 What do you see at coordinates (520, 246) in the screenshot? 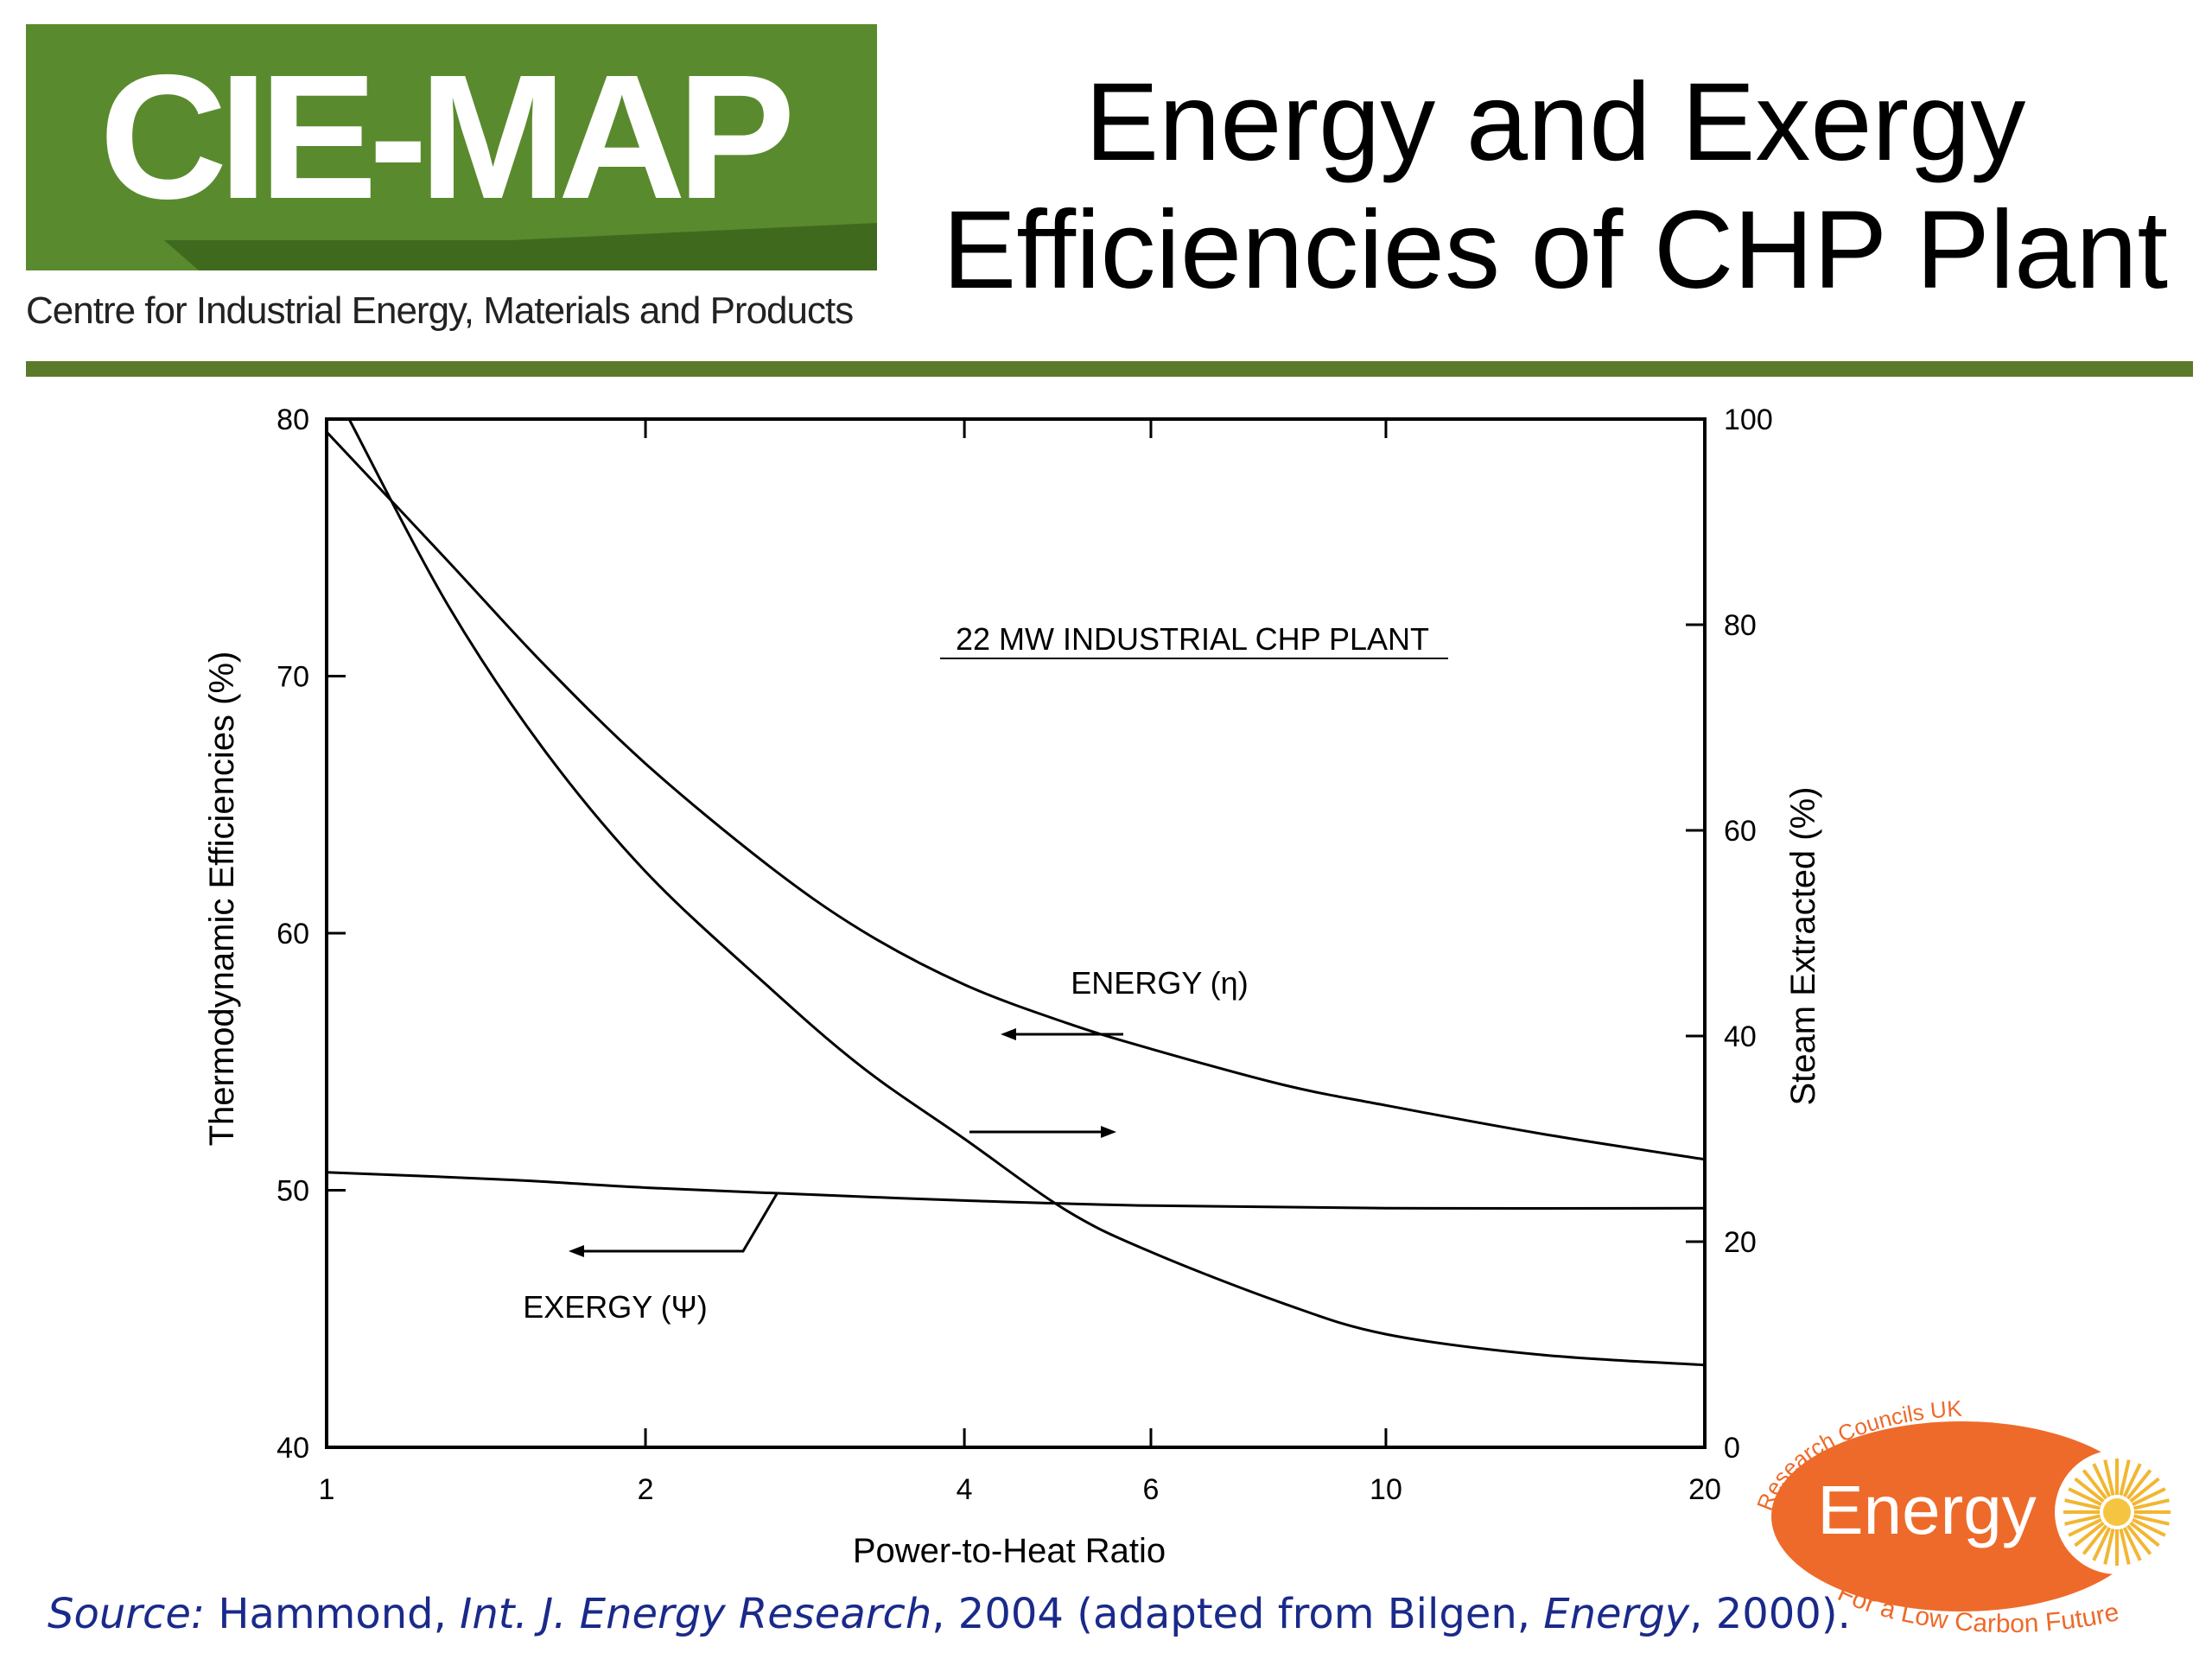
I see `logo-shadow` at bounding box center [520, 246].